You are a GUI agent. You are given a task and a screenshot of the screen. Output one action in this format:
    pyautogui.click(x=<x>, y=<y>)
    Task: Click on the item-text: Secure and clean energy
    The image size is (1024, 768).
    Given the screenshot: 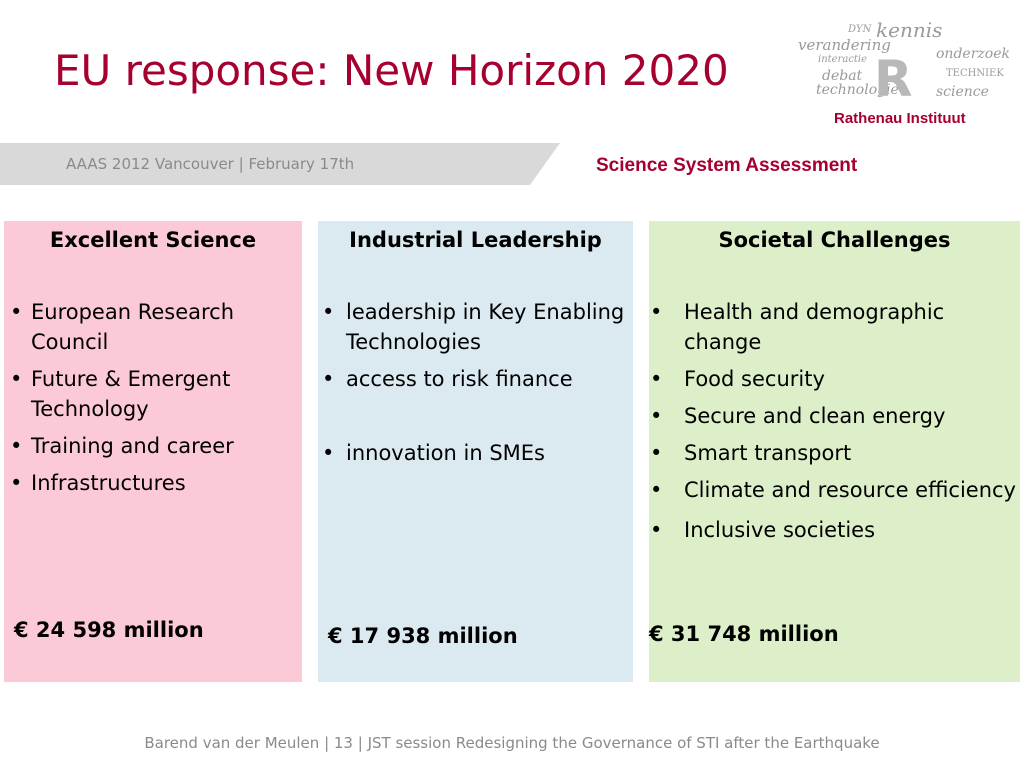 What is the action you would take?
    pyautogui.click(x=815, y=416)
    